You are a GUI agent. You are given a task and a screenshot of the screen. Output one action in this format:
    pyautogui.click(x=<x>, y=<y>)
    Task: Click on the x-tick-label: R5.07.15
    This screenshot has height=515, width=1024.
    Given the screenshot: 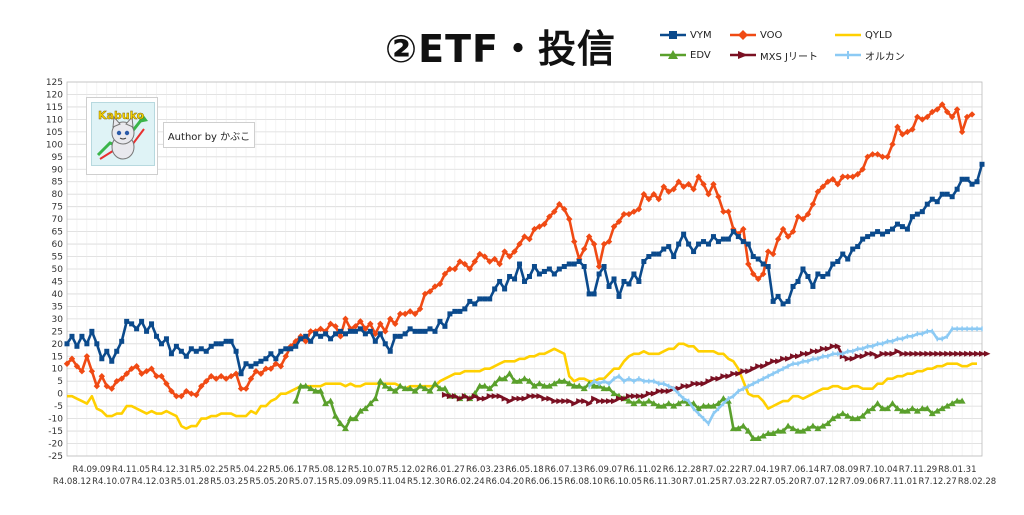 What is the action you would take?
    pyautogui.click(x=308, y=482)
    